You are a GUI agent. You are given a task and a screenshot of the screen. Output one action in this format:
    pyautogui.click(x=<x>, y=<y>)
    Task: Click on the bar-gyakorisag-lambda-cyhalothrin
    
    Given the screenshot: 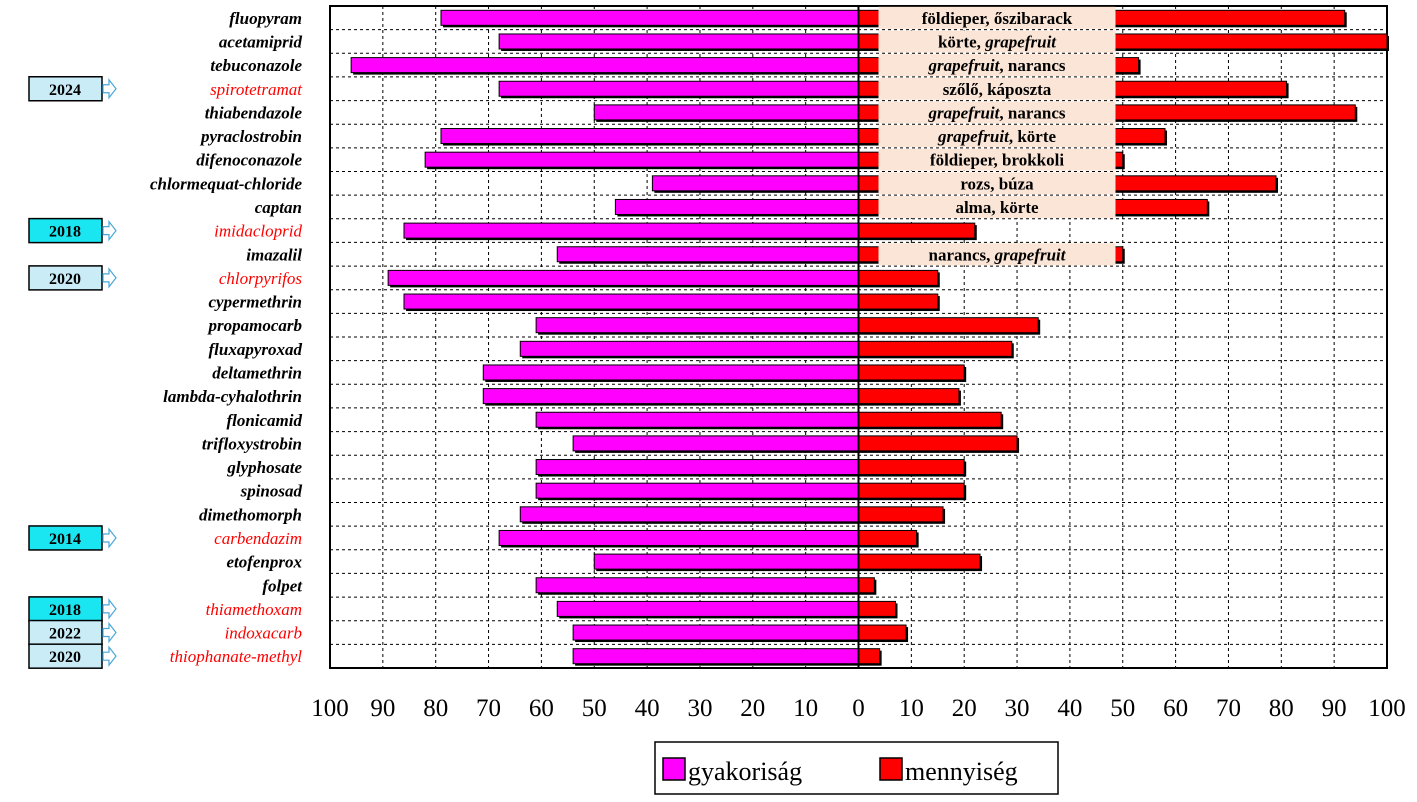 What is the action you would take?
    pyautogui.click(x=670, y=396)
    